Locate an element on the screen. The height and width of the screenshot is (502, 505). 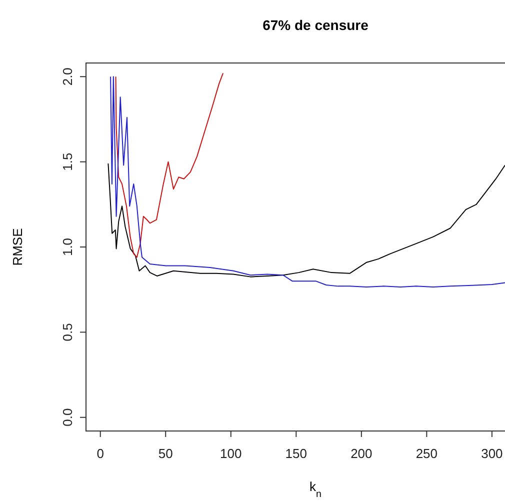
y-tick-label: 0.5 is located at coordinates (67, 332).